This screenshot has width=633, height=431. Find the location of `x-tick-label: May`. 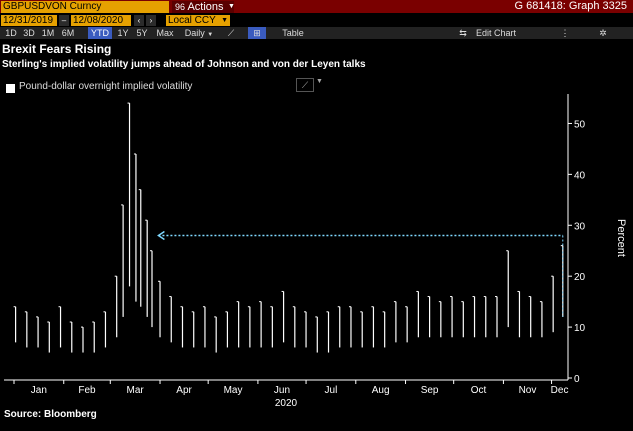

x-tick-label: May is located at coordinates (233, 390).